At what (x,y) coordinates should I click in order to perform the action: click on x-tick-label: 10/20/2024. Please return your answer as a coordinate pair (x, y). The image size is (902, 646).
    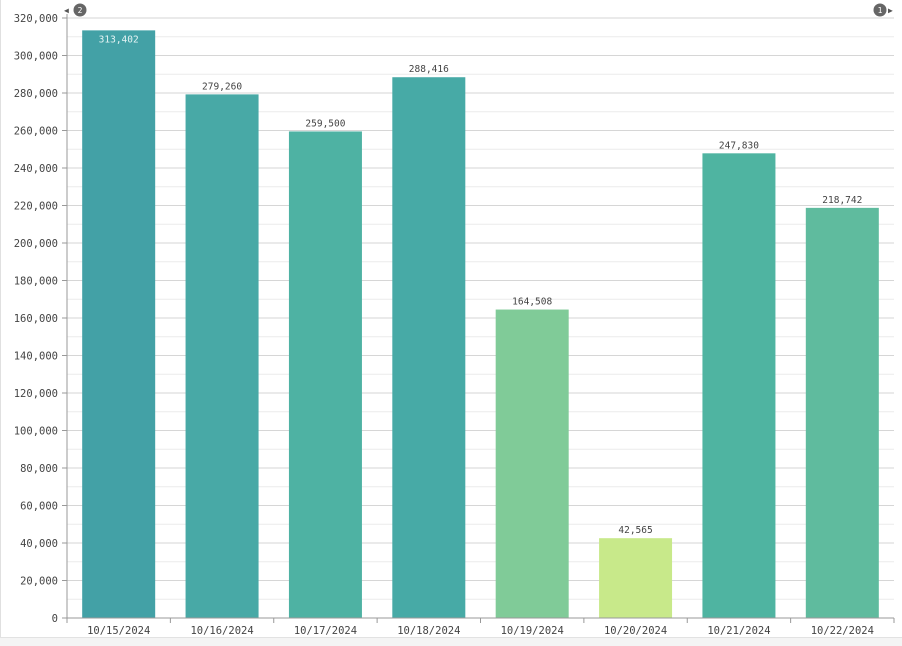
    Looking at the image, I should click on (635, 631).